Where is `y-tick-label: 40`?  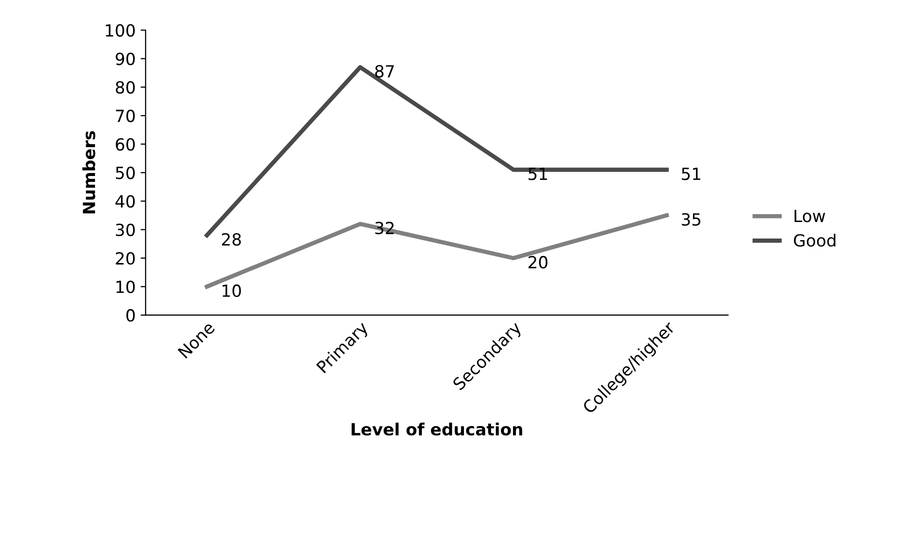 y-tick-label: 40 is located at coordinates (125, 201).